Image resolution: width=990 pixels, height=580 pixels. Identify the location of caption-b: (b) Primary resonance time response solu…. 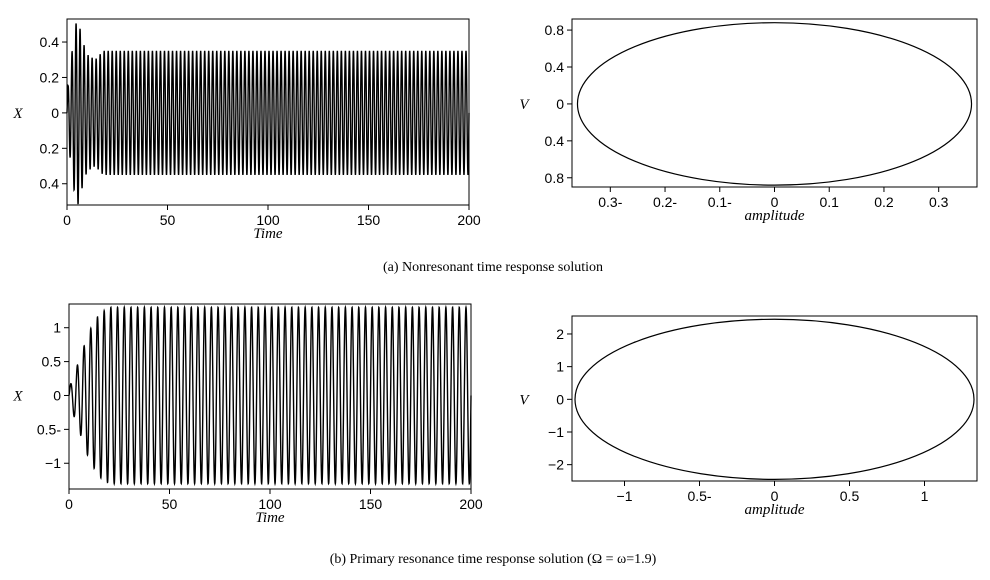
(493, 559).